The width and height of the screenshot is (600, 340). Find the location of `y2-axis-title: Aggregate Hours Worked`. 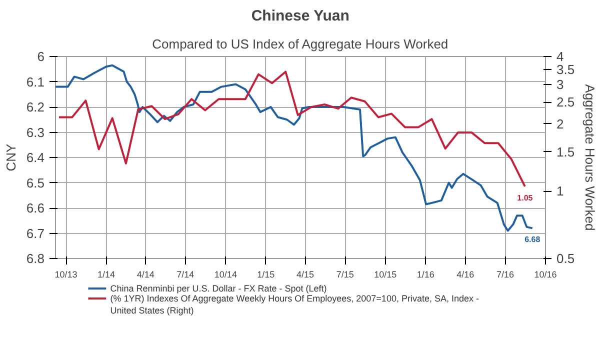

y2-axis-title: Aggregate Hours Worked is located at coordinates (590, 157).